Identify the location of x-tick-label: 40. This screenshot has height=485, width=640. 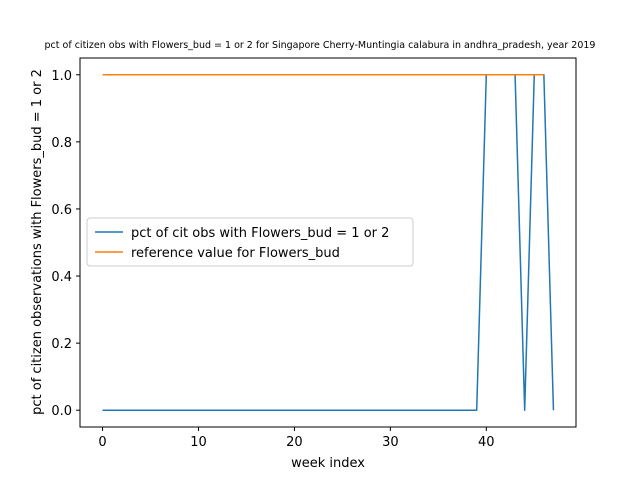
(486, 442).